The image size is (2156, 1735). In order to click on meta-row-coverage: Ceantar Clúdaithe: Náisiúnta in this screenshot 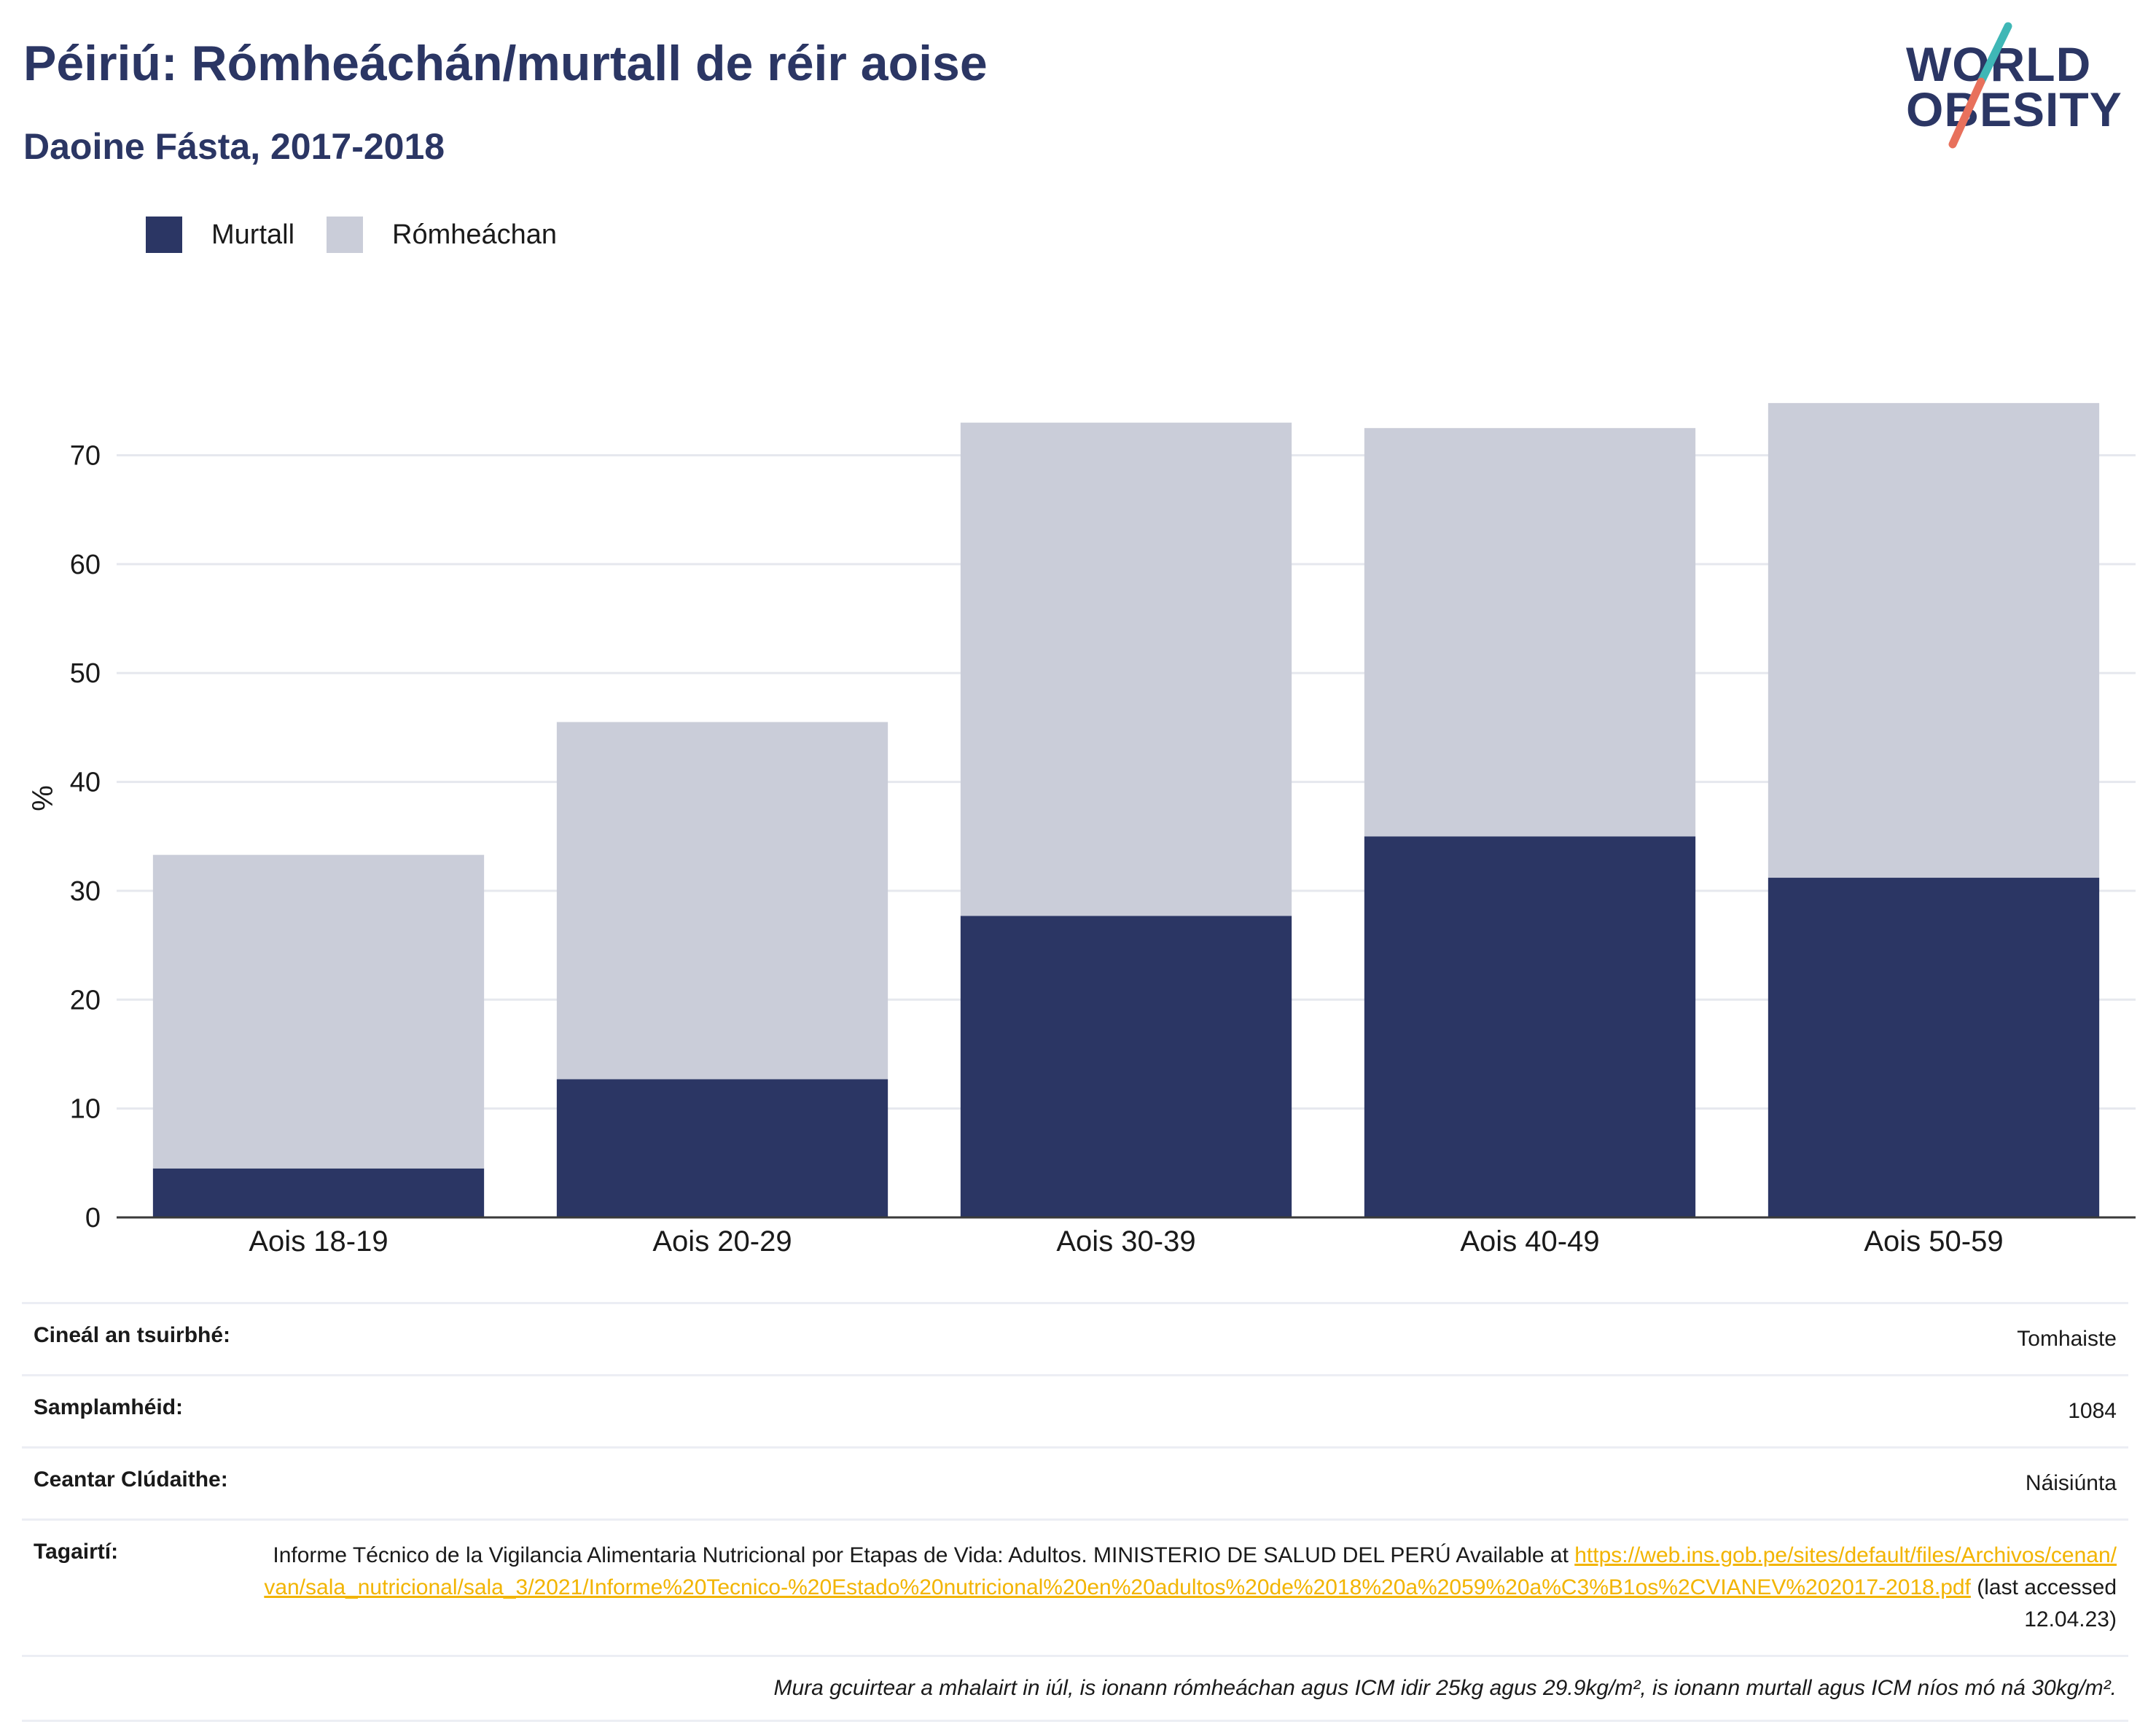, I will do `click(1075, 1482)`.